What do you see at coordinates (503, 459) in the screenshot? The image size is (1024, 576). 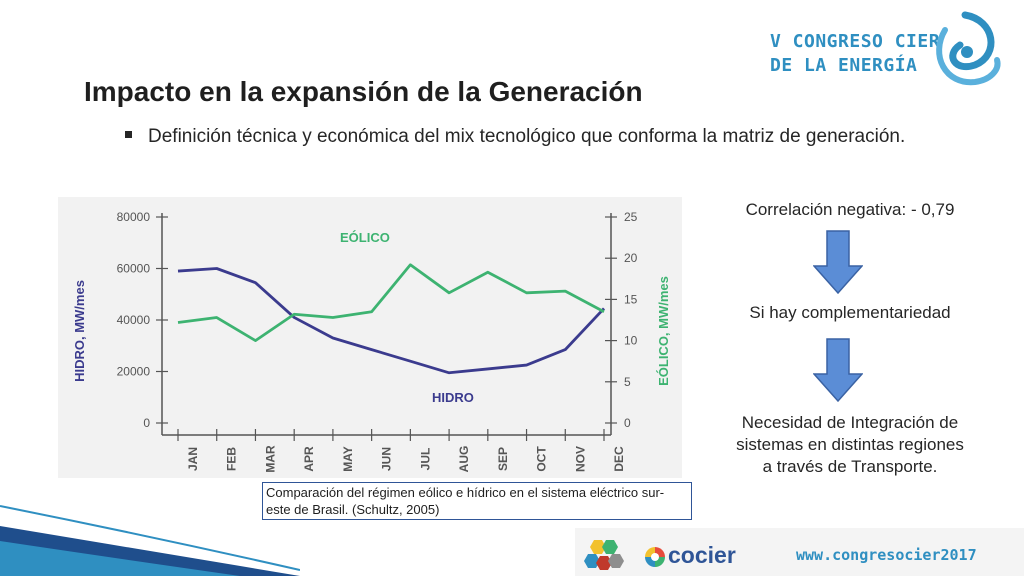 I see `x-tick-label: SEP` at bounding box center [503, 459].